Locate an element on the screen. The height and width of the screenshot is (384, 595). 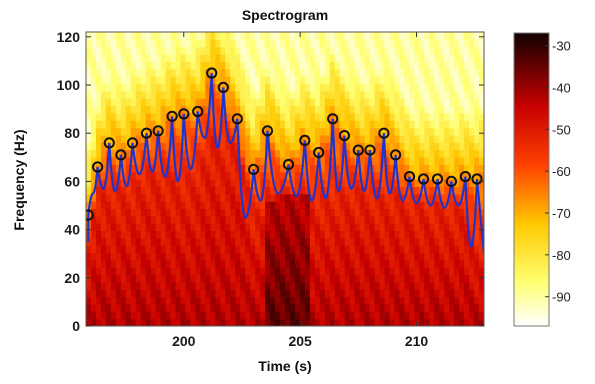
colorbar-ticks: -30-40-50-60-70-80-90 is located at coordinates (558, 172).